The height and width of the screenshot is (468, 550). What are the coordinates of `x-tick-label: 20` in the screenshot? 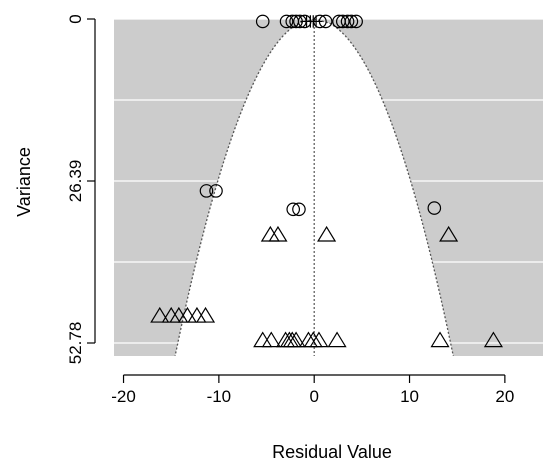 It's located at (504, 396).